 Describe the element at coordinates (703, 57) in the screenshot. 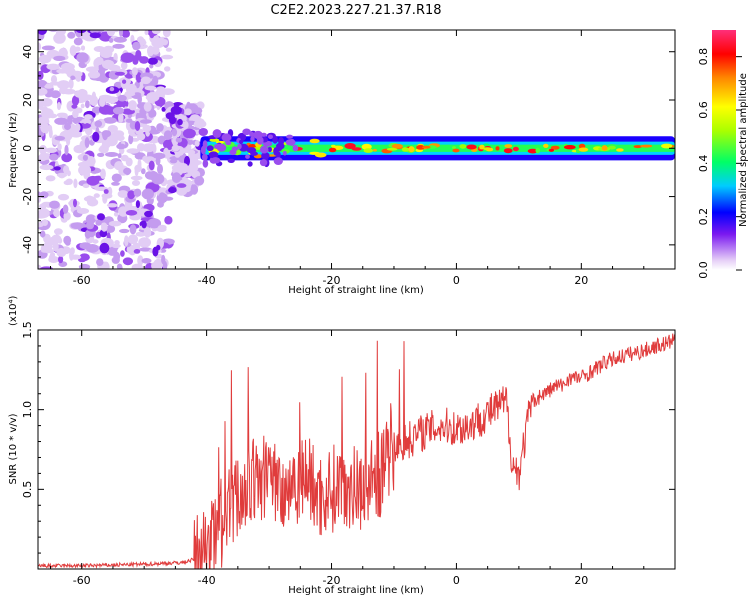

I see `colorbar-tick-label: 0.8` at that location.